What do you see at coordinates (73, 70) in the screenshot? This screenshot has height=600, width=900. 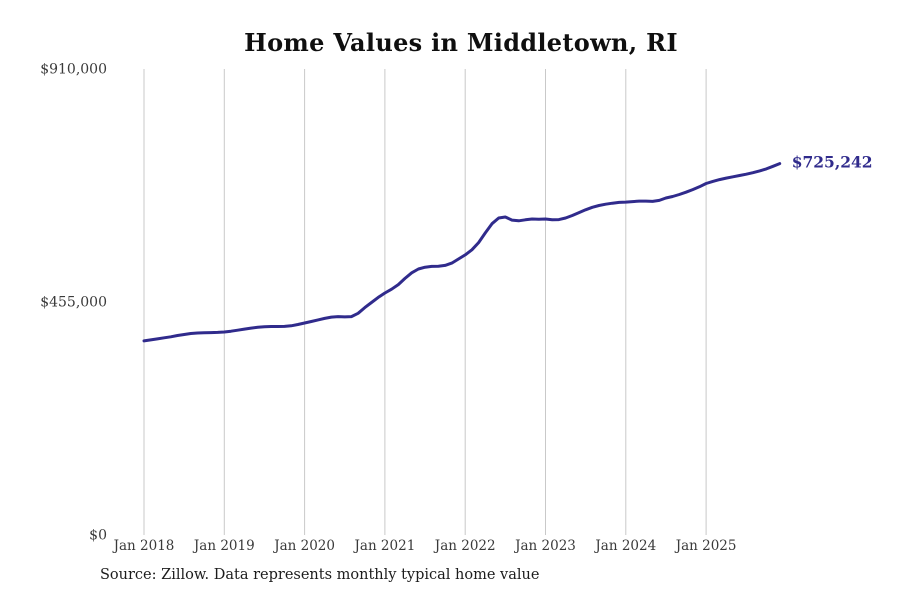 I see `y-tick-label: $910,000` at bounding box center [73, 70].